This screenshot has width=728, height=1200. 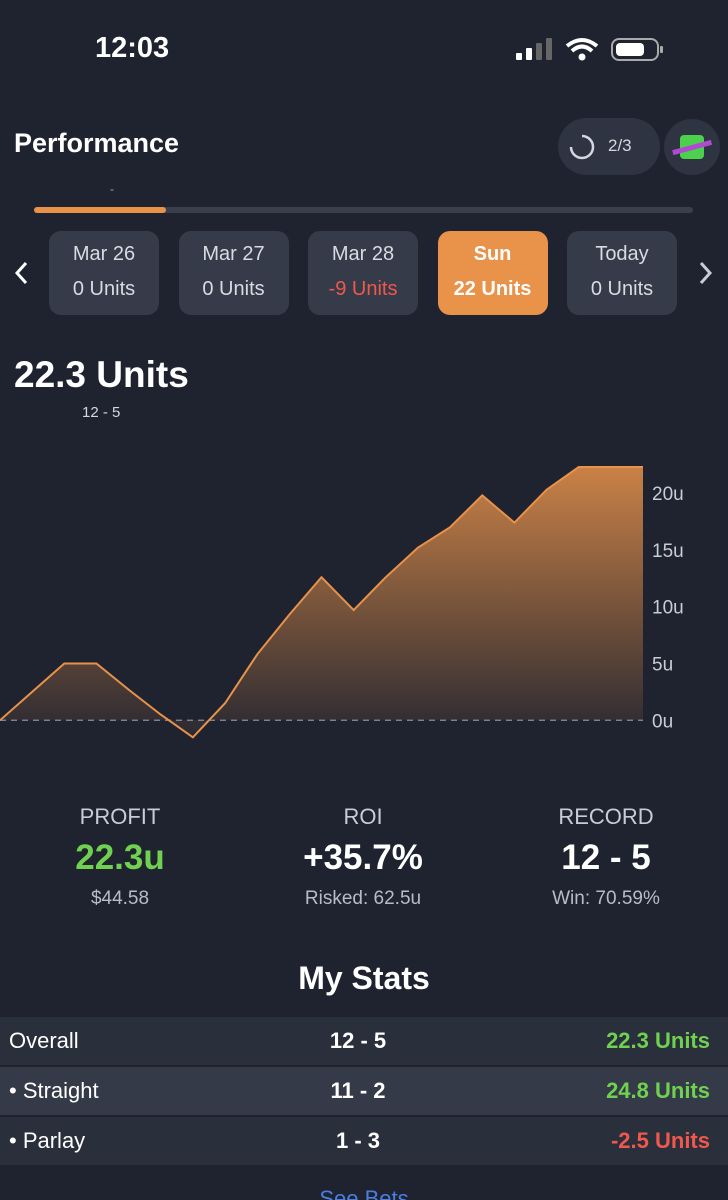 I want to click on y-tick-label: 10u, so click(x=668, y=608).